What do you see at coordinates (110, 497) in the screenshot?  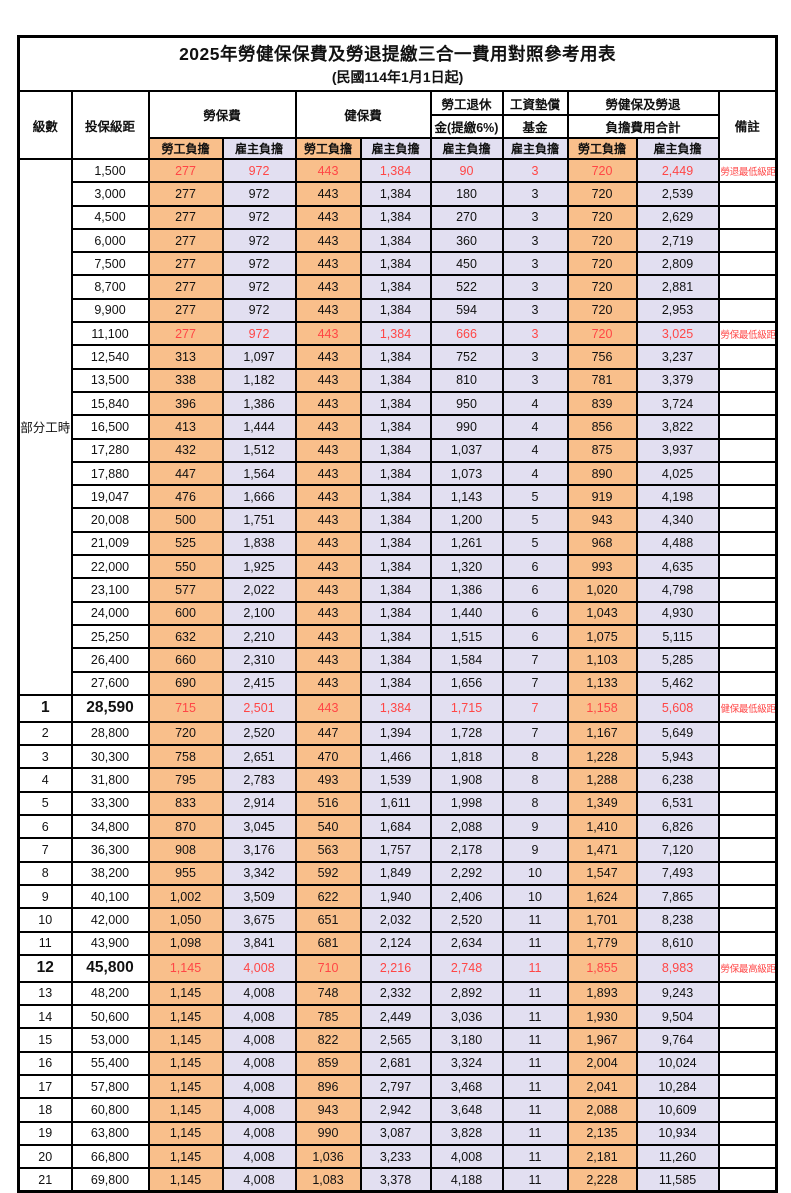 I see `bracket-cell: 19,047` at bounding box center [110, 497].